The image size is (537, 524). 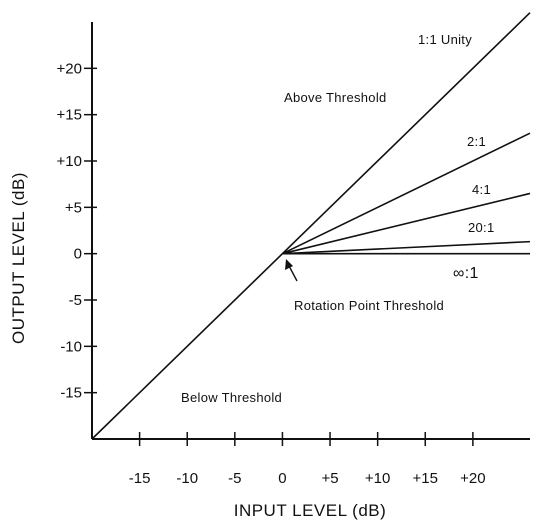 I want to click on y-tick-label: -10, so click(x=71, y=346).